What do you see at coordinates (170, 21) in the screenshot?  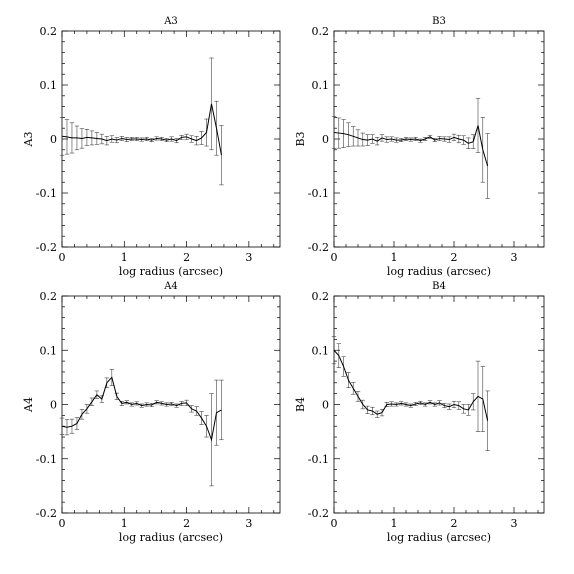 I see `panel-title: A3` at bounding box center [170, 21].